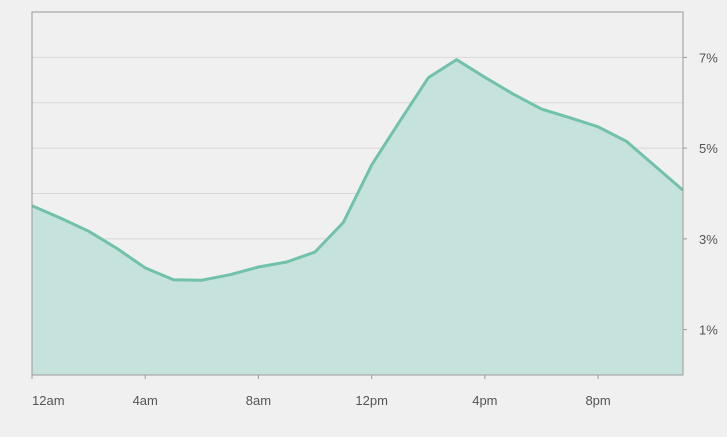  I want to click on x-tick-label: 4pm, so click(484, 400).